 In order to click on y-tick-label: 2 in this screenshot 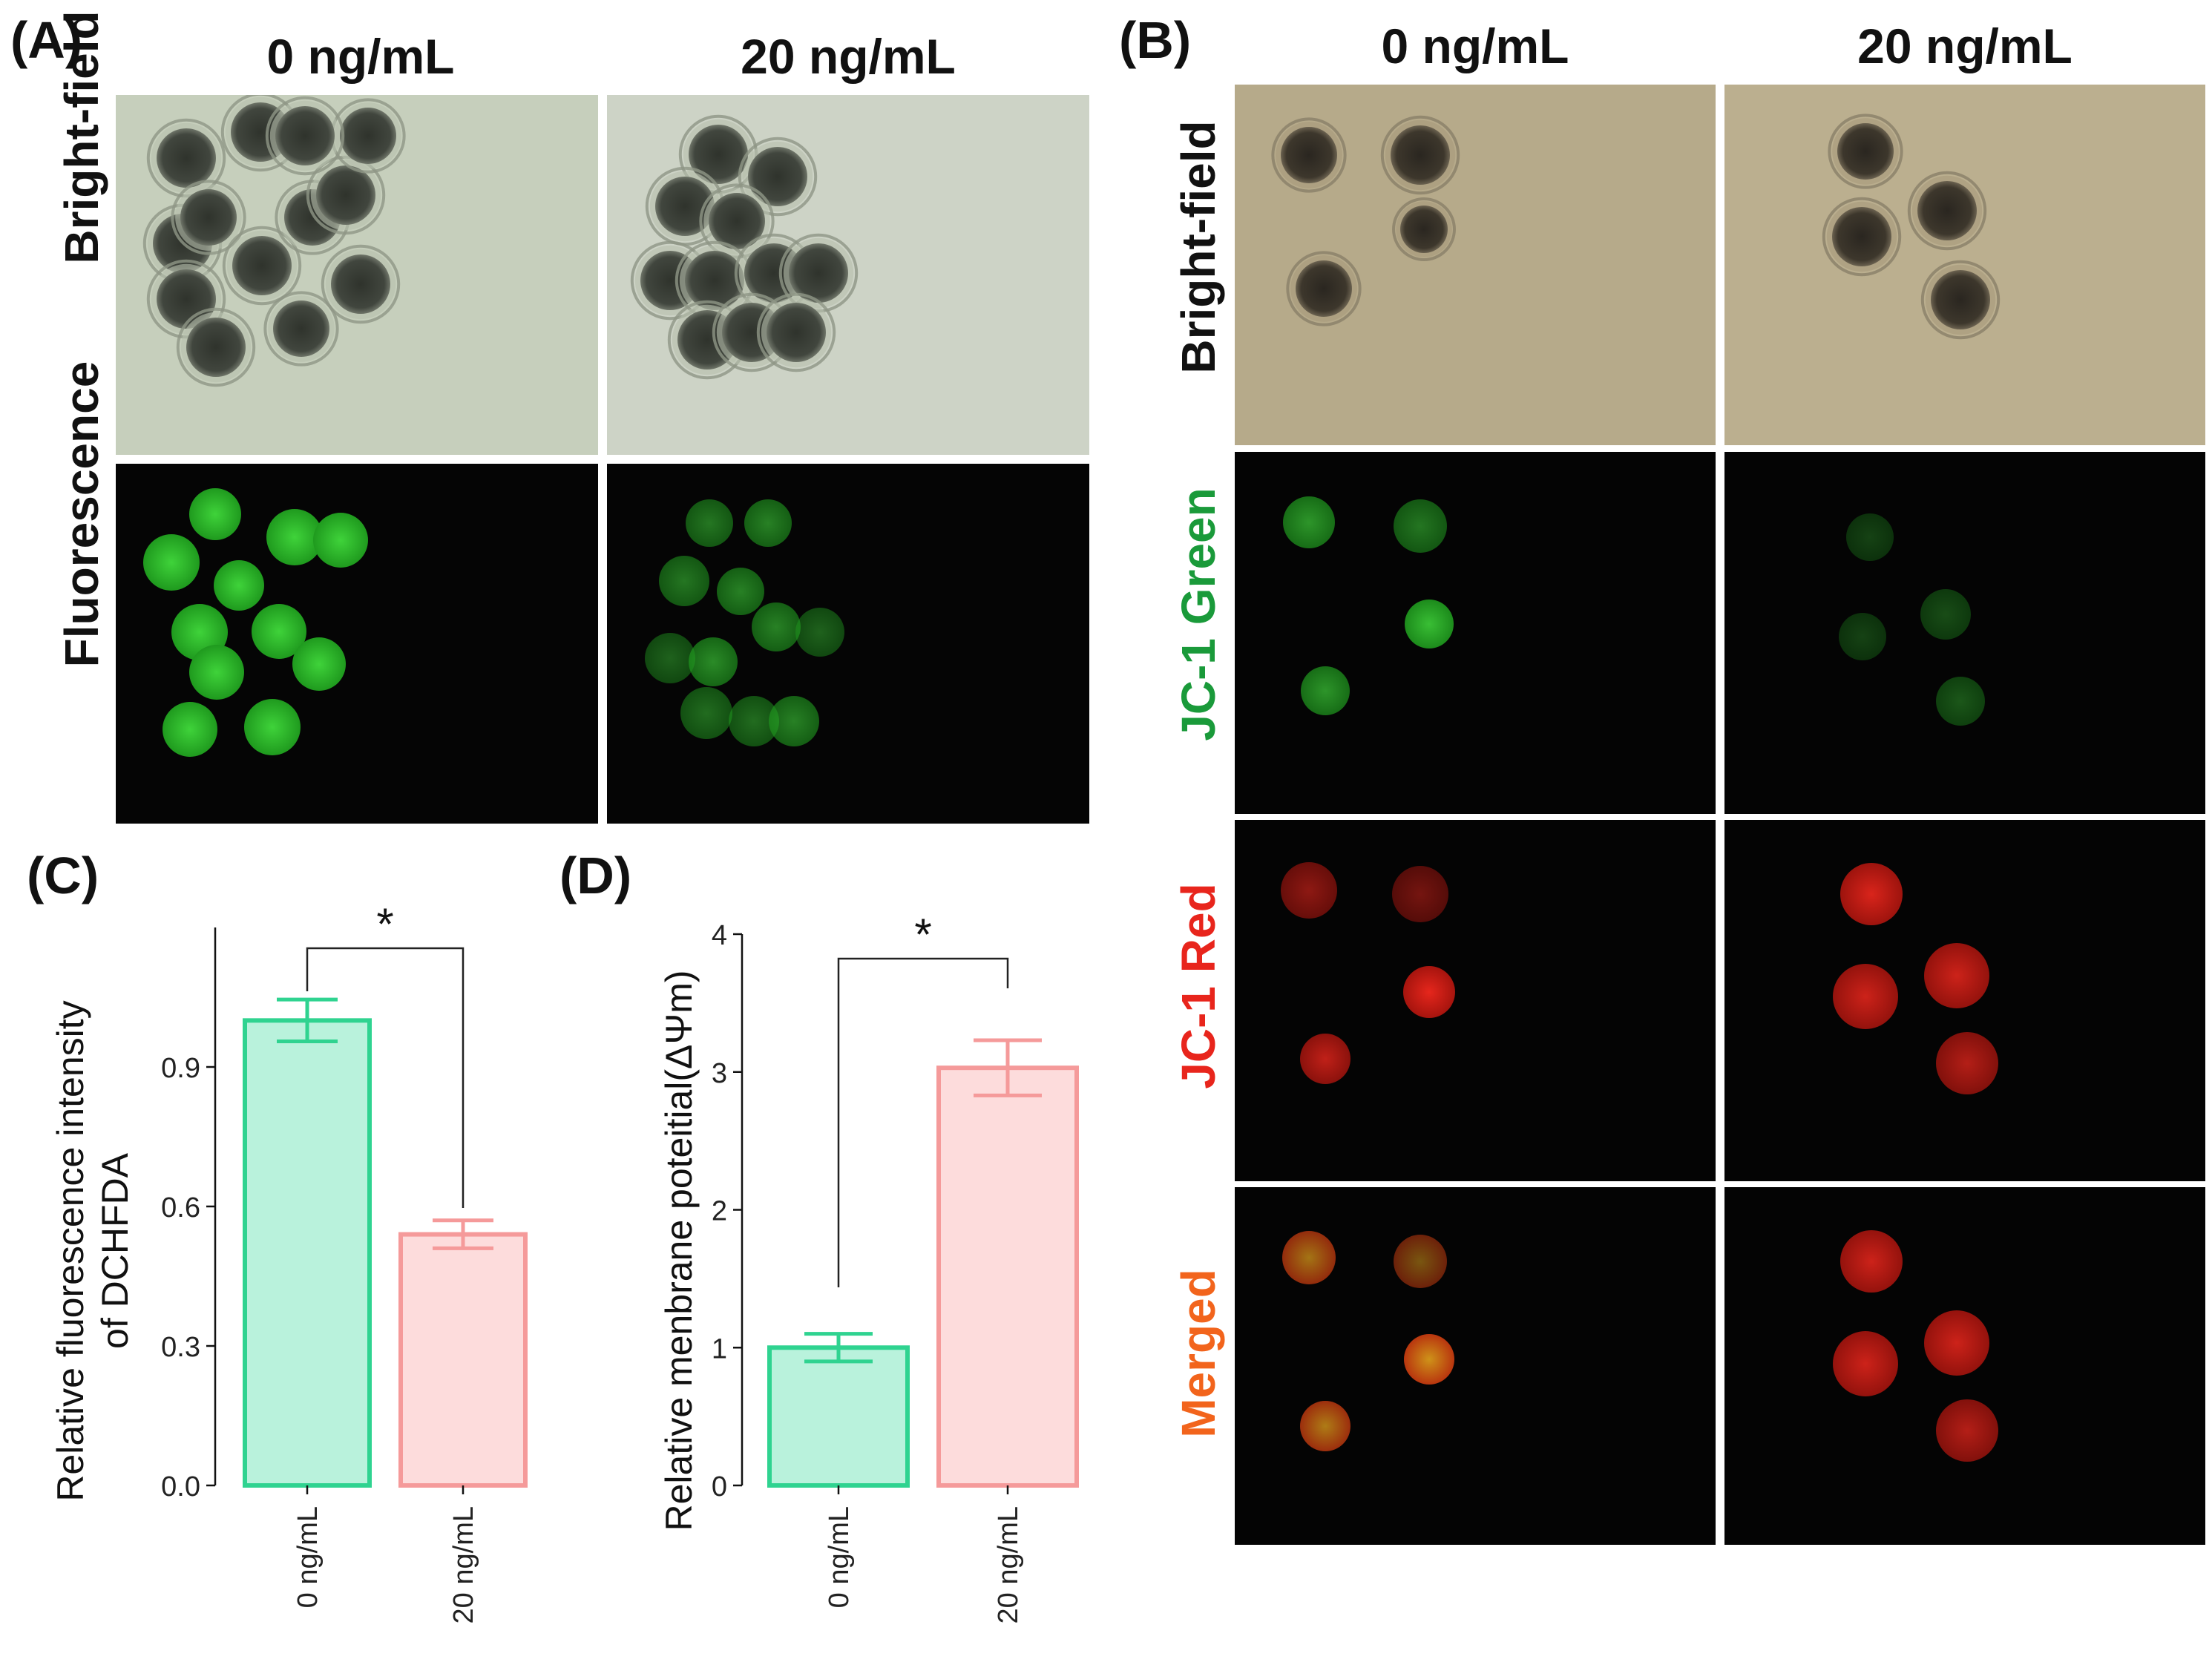, I will do `click(719, 1211)`.